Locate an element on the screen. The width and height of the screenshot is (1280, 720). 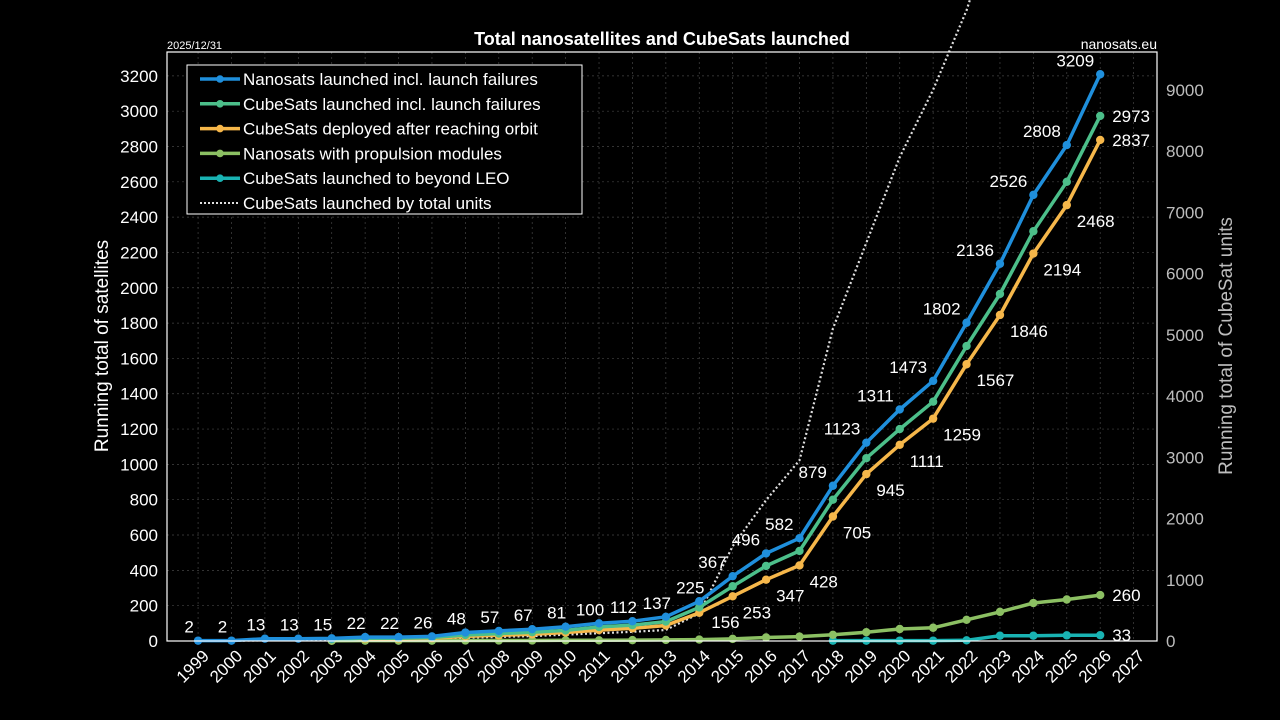
y-tick-label: 200 is located at coordinates (144, 606).